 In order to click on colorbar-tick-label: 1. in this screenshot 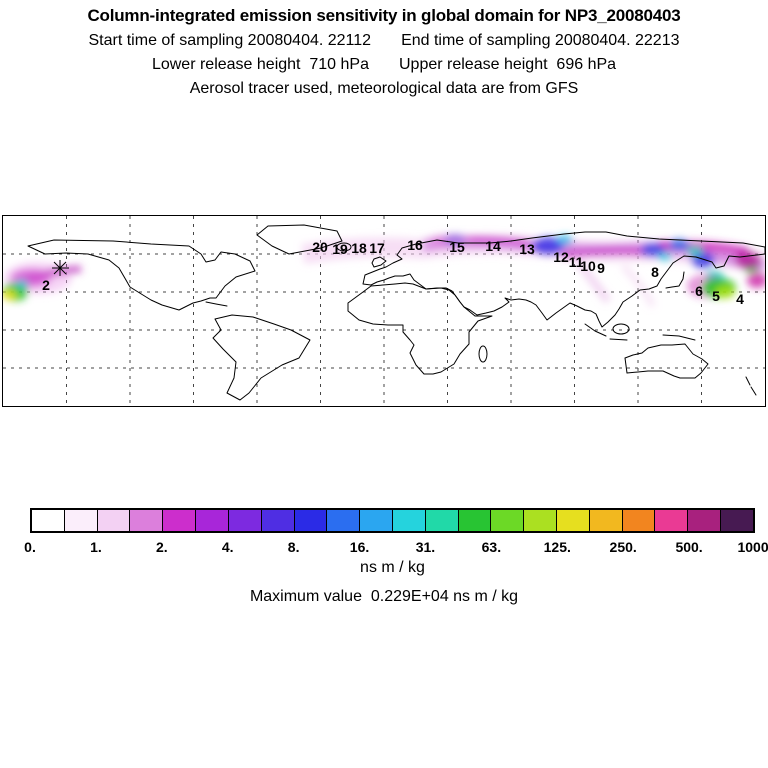, I will do `click(96, 547)`.